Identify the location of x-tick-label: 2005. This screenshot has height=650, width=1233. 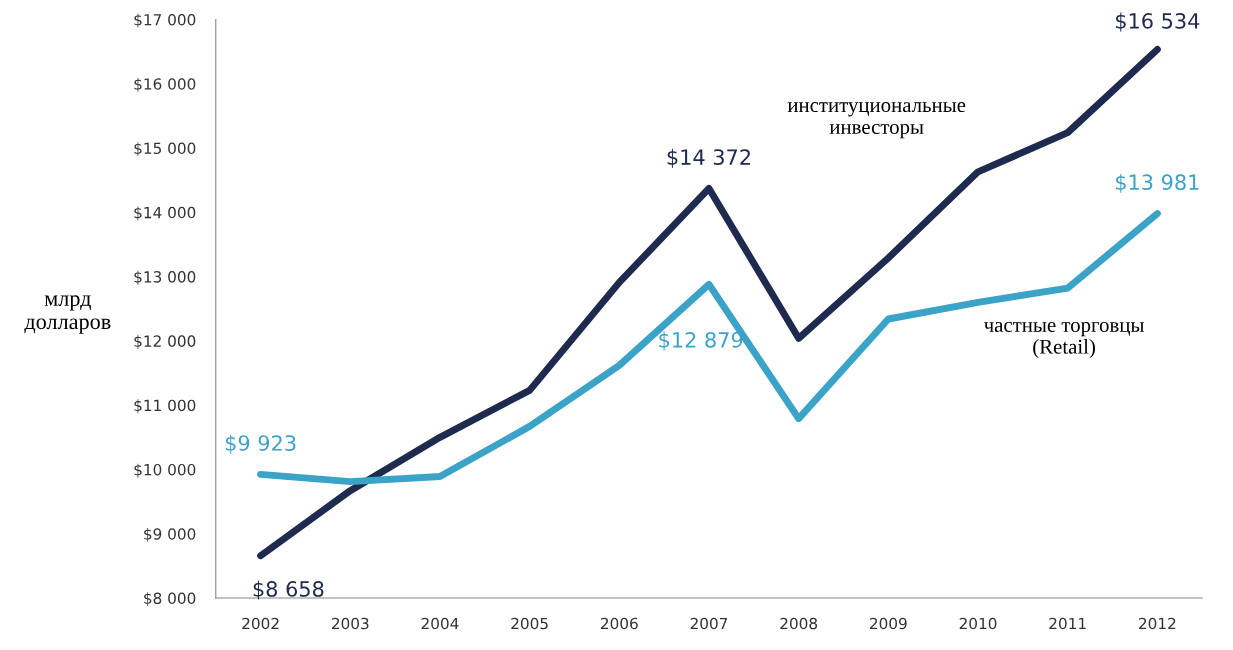
(529, 623).